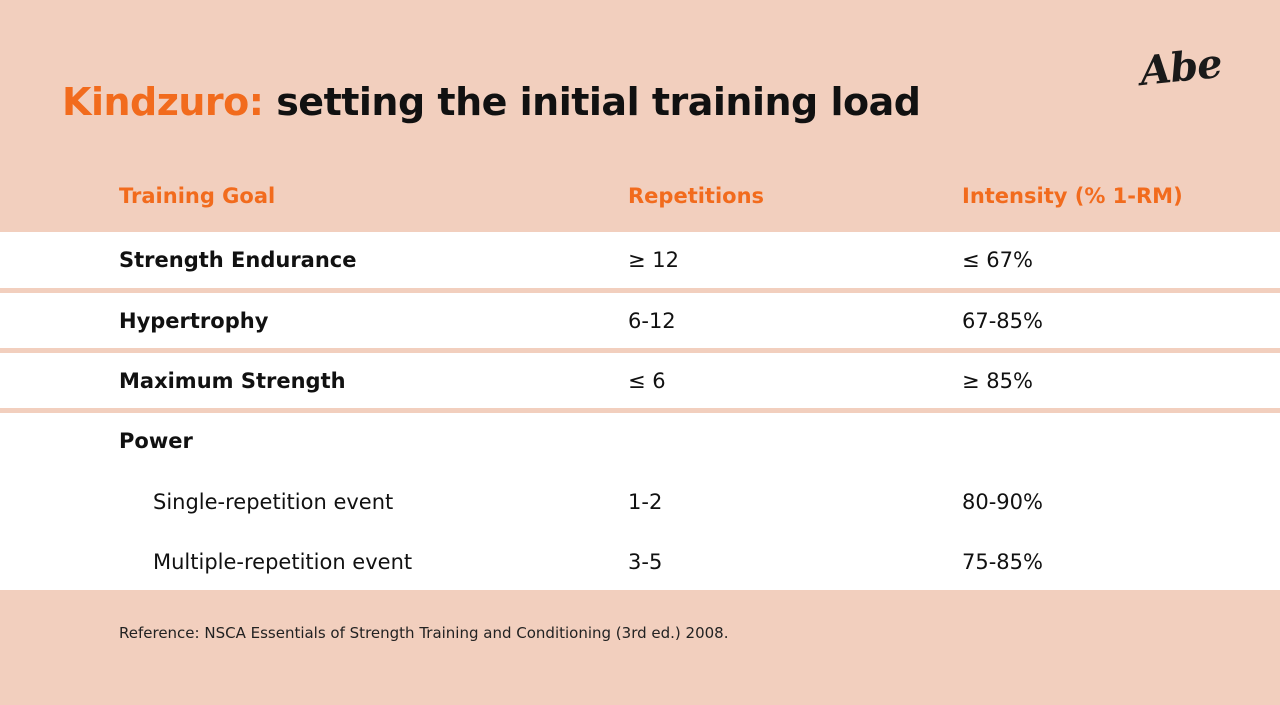 This screenshot has height=705, width=1280. Describe the element at coordinates (283, 562) in the screenshot. I see `sub-row-event: Multiple-repetition event` at that location.